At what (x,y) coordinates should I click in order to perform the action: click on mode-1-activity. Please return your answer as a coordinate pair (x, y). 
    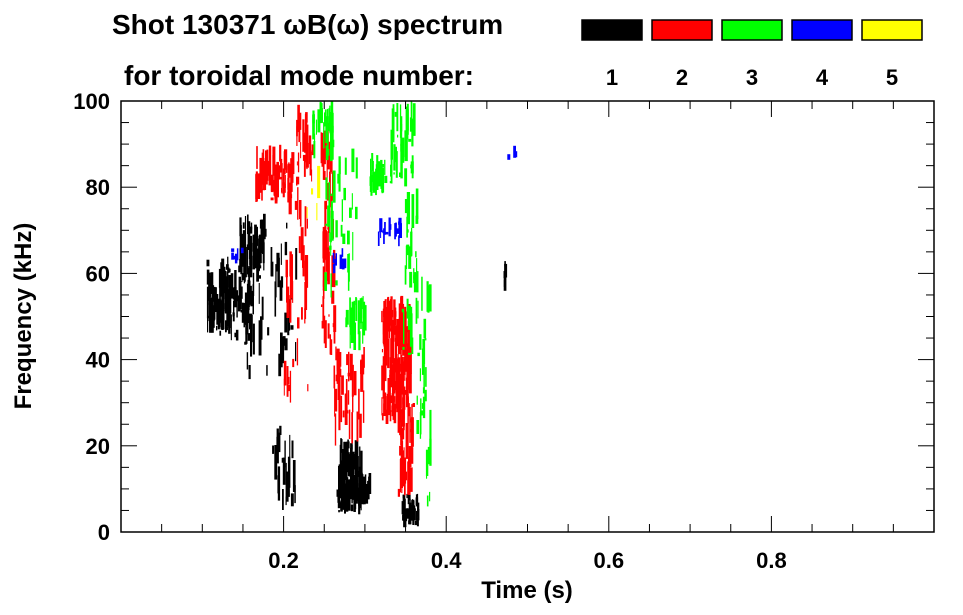
    Looking at the image, I should click on (364, 489).